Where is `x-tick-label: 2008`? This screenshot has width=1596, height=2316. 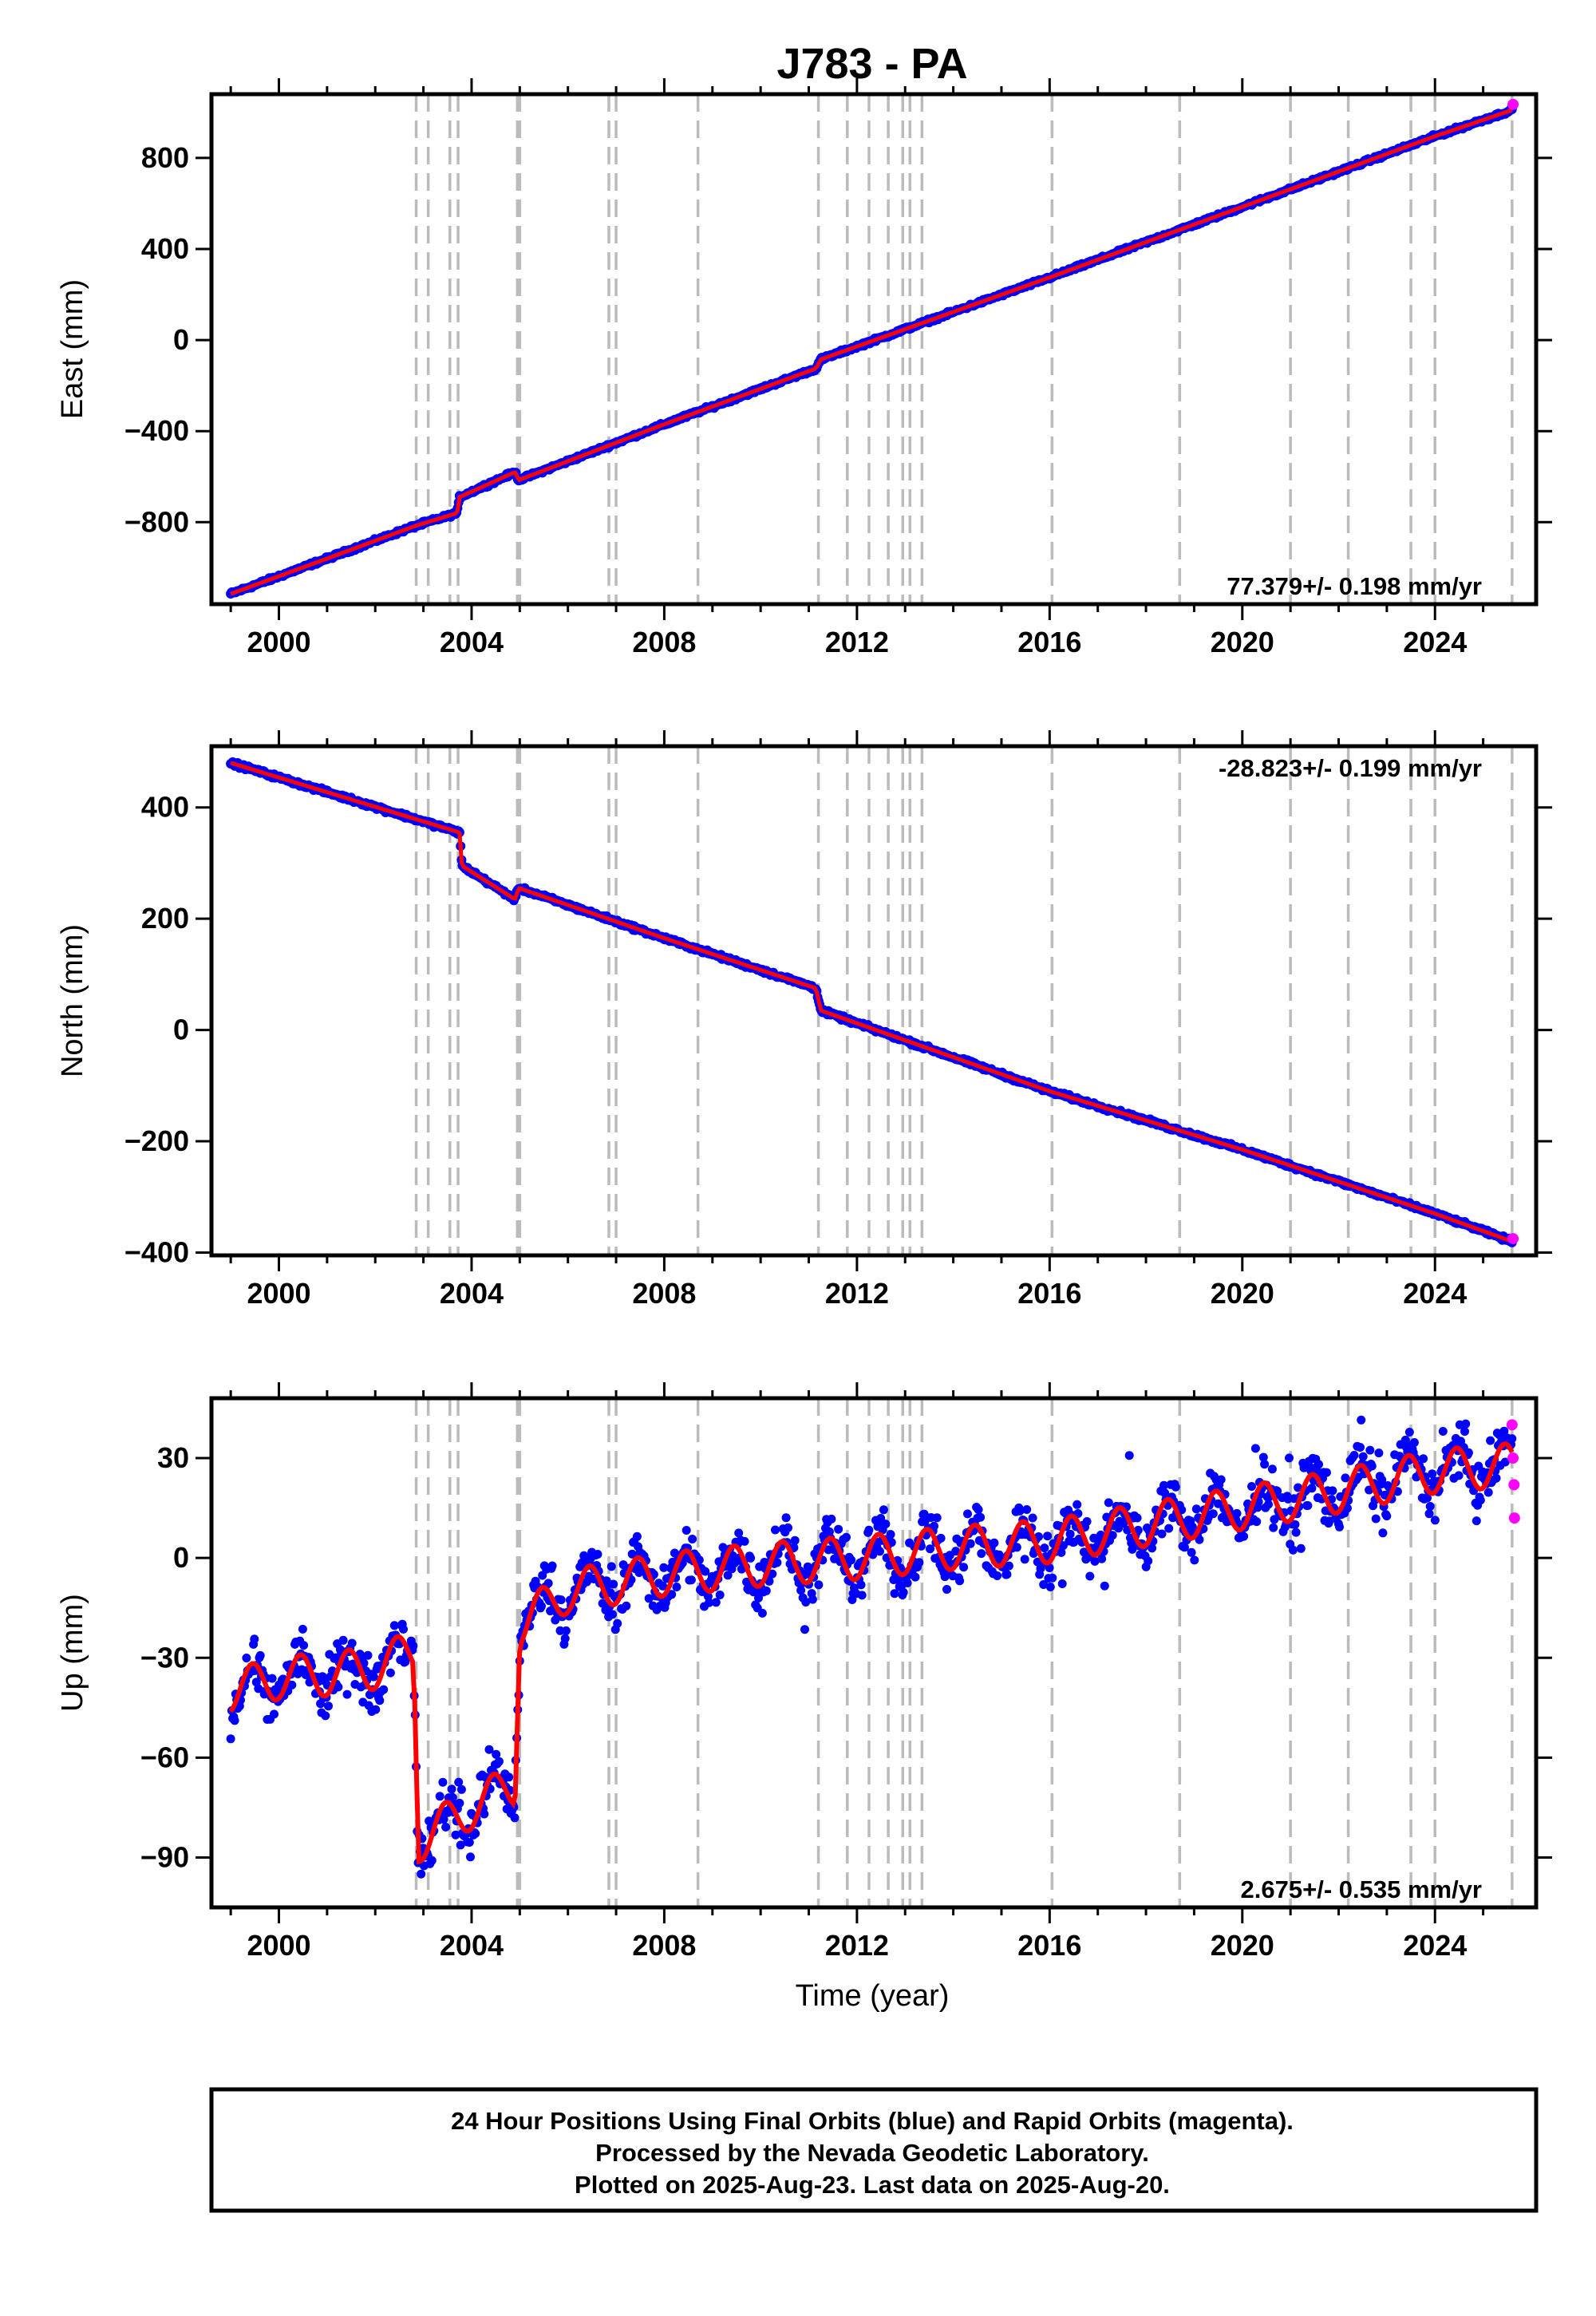 x-tick-label: 2008 is located at coordinates (664, 1945).